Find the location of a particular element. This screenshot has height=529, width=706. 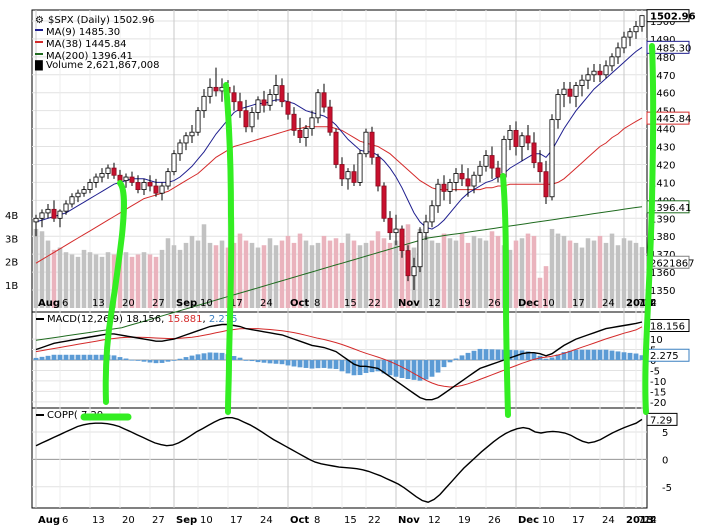

x-axis-label: 2013 is located at coordinates (640, 520).